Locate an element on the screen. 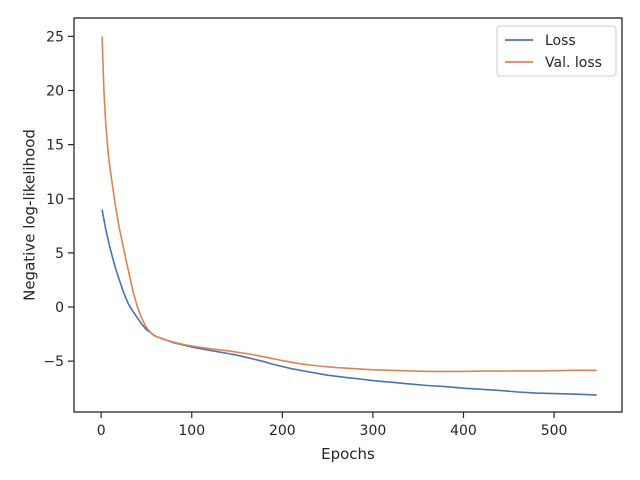 The width and height of the screenshot is (640, 480). x-axis: 0 100 200 300 400 500 is located at coordinates (332, 425).